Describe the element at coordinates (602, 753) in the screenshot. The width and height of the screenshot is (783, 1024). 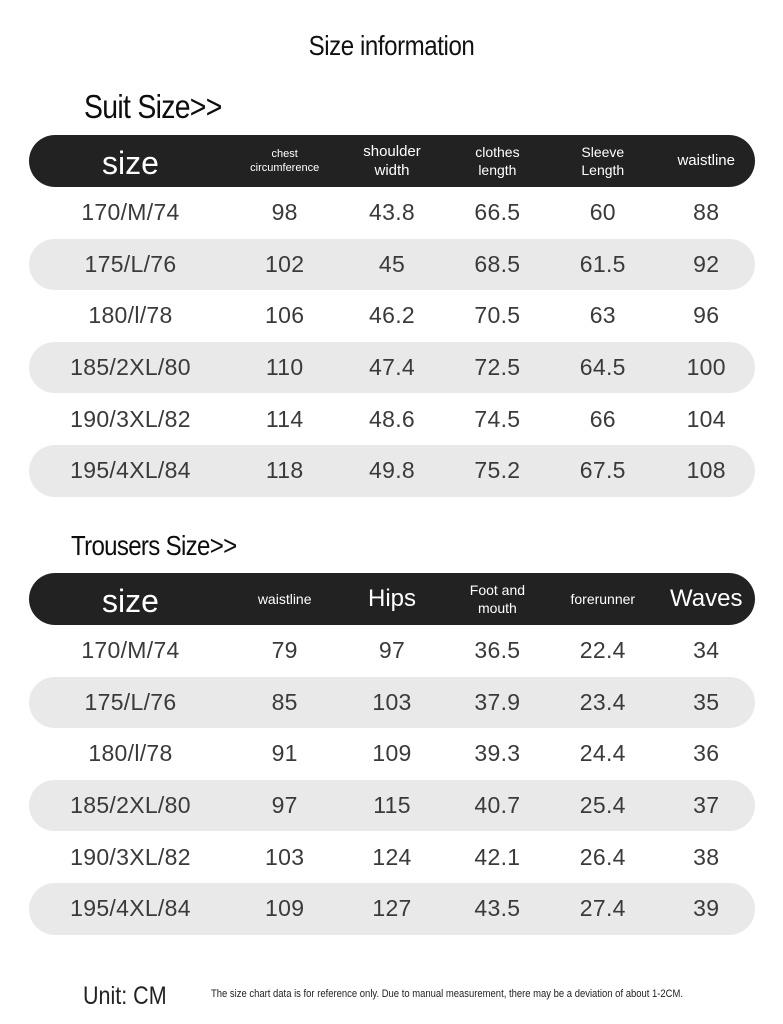
I see `measurement-cell: 24.4` at that location.